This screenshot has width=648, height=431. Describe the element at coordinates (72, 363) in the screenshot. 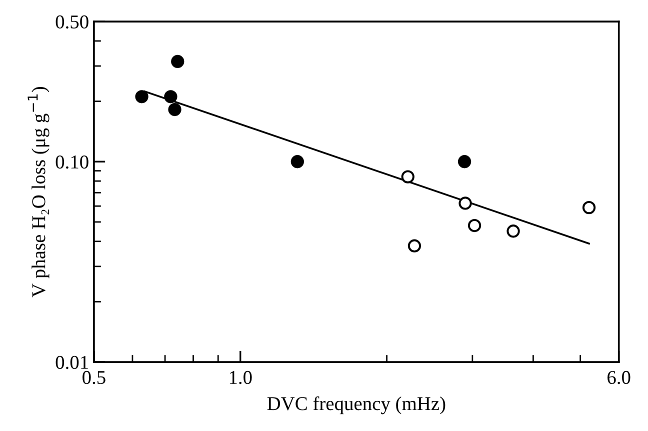

I see `y-tick-label: 0.01` at that location.